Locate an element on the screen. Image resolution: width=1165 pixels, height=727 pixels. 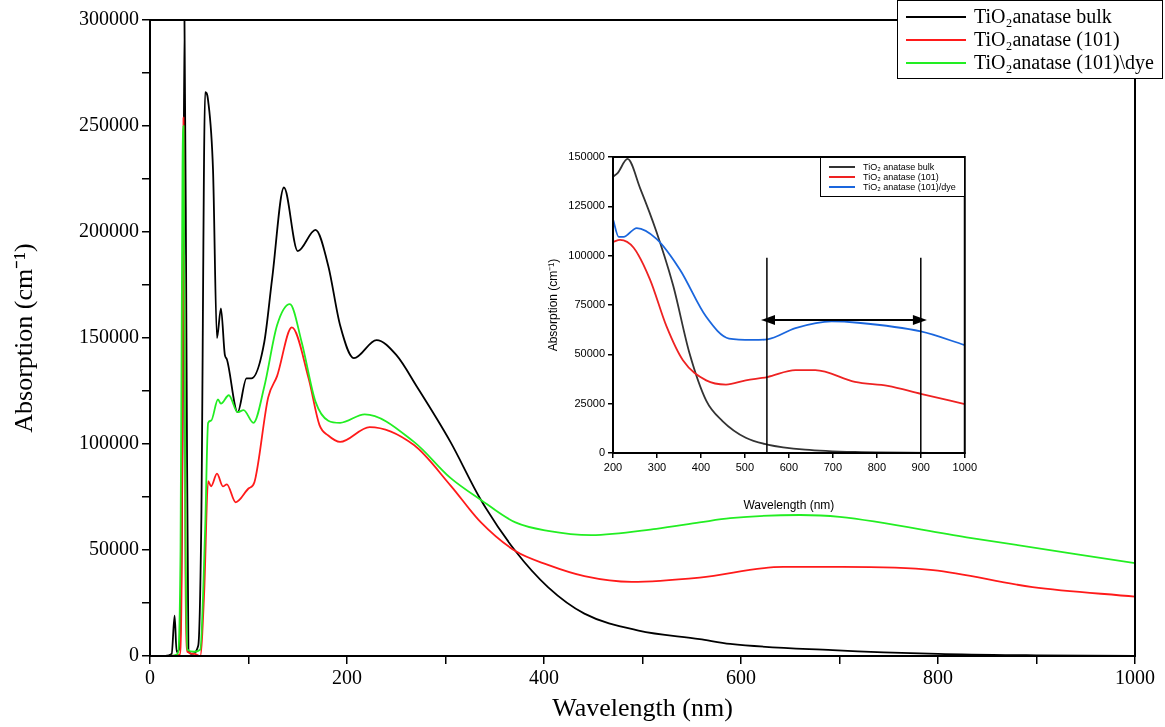
y-tick-label: 25000 is located at coordinates (589, 402).